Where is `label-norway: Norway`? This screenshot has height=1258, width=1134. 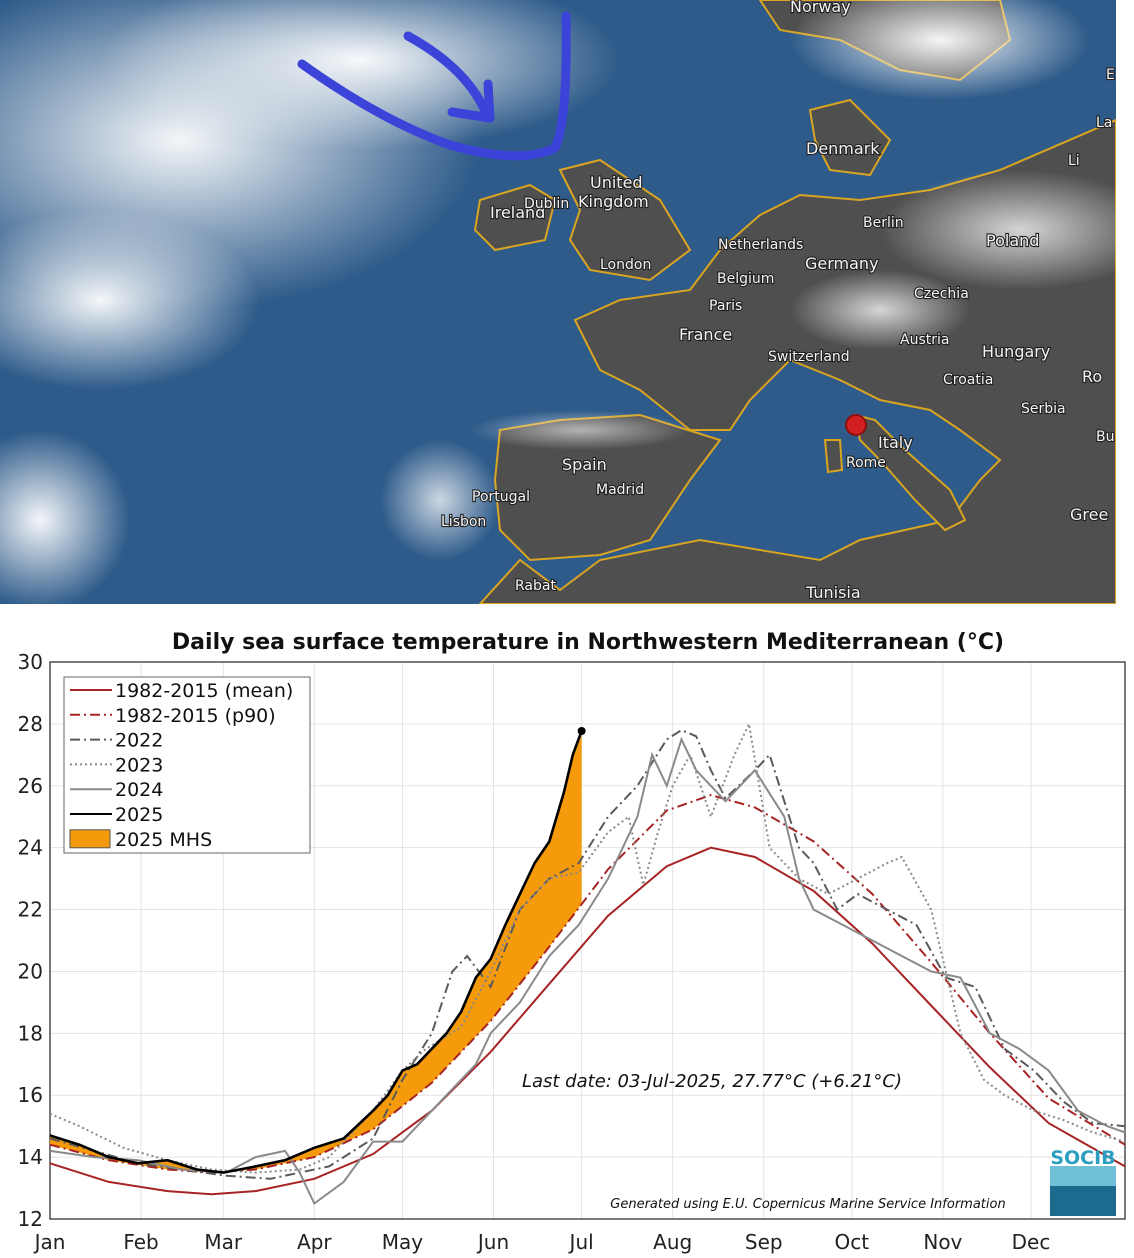 label-norway: Norway is located at coordinates (820, 8).